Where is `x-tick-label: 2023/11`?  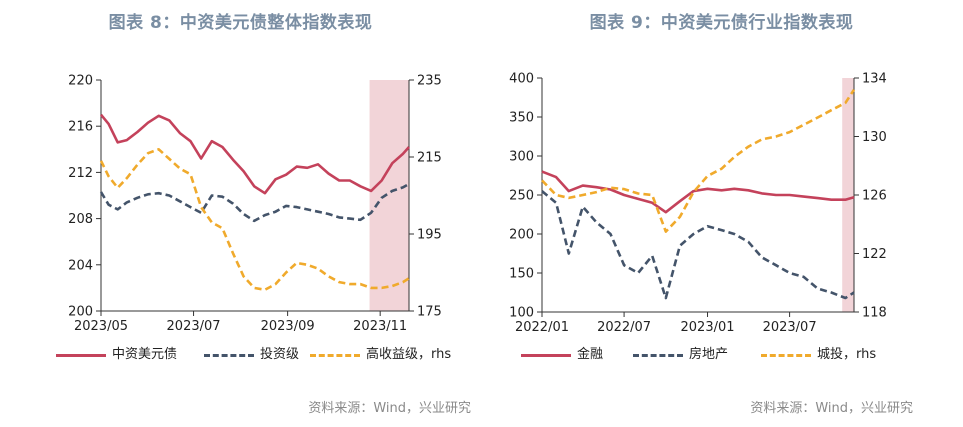
x-tick-label: 2023/11 is located at coordinates (380, 326).